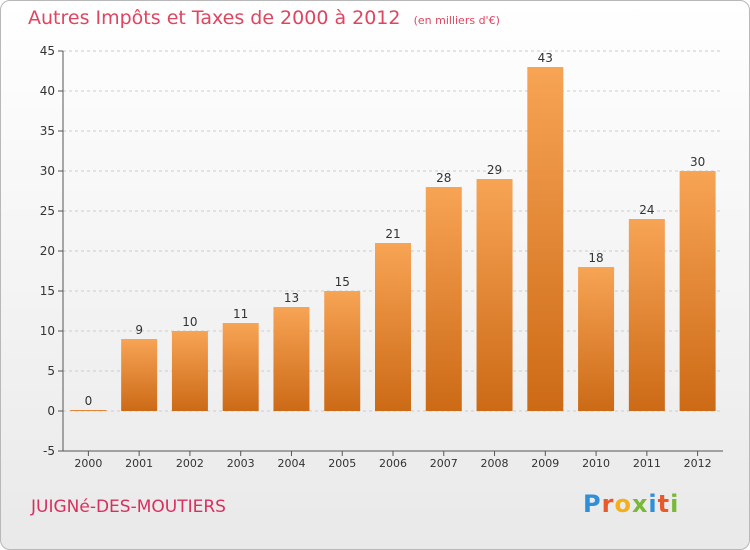 The width and height of the screenshot is (750, 550). Describe the element at coordinates (342, 463) in the screenshot. I see `x-tick-label: 2005` at that location.